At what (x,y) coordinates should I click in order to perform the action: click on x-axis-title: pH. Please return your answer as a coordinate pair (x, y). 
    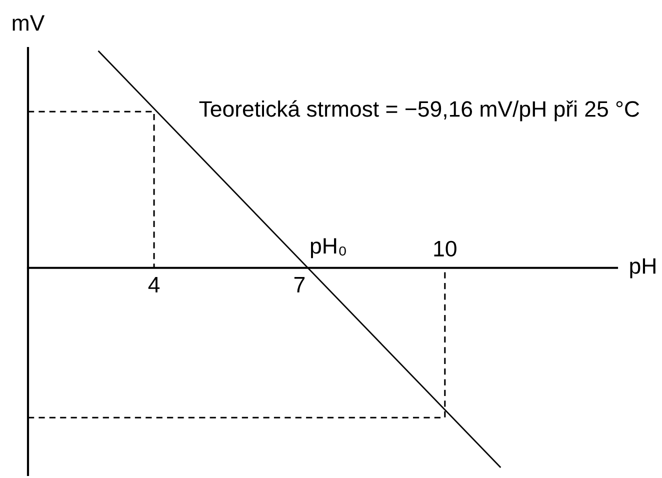
    Looking at the image, I should click on (643, 268).